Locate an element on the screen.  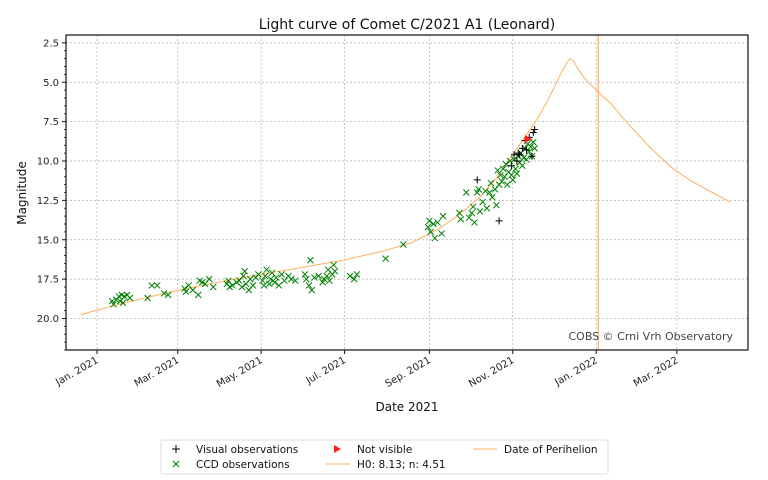
legend-label-fit: H0: 8.13; n: 4.51 is located at coordinates (401, 465).